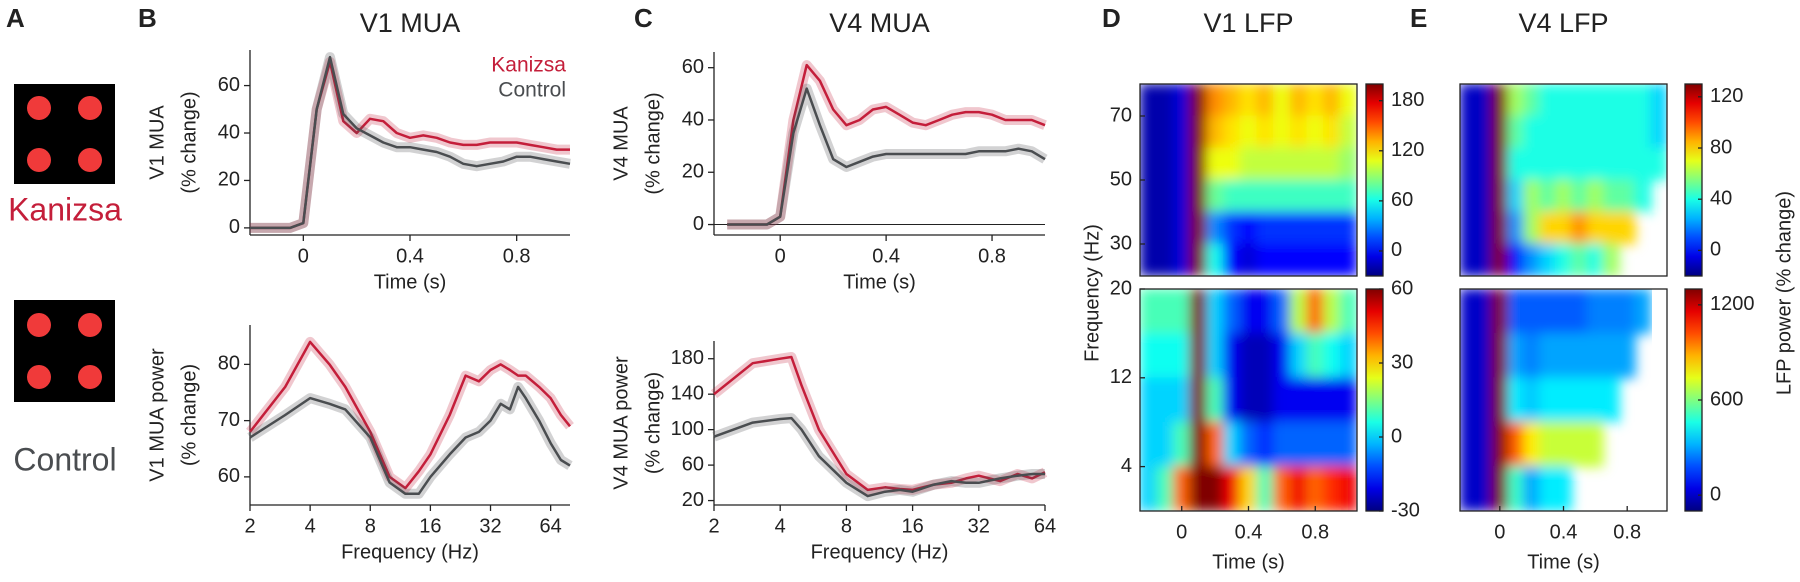  Describe the element at coordinates (1693, 180) in the screenshot. I see `colorbar` at that location.